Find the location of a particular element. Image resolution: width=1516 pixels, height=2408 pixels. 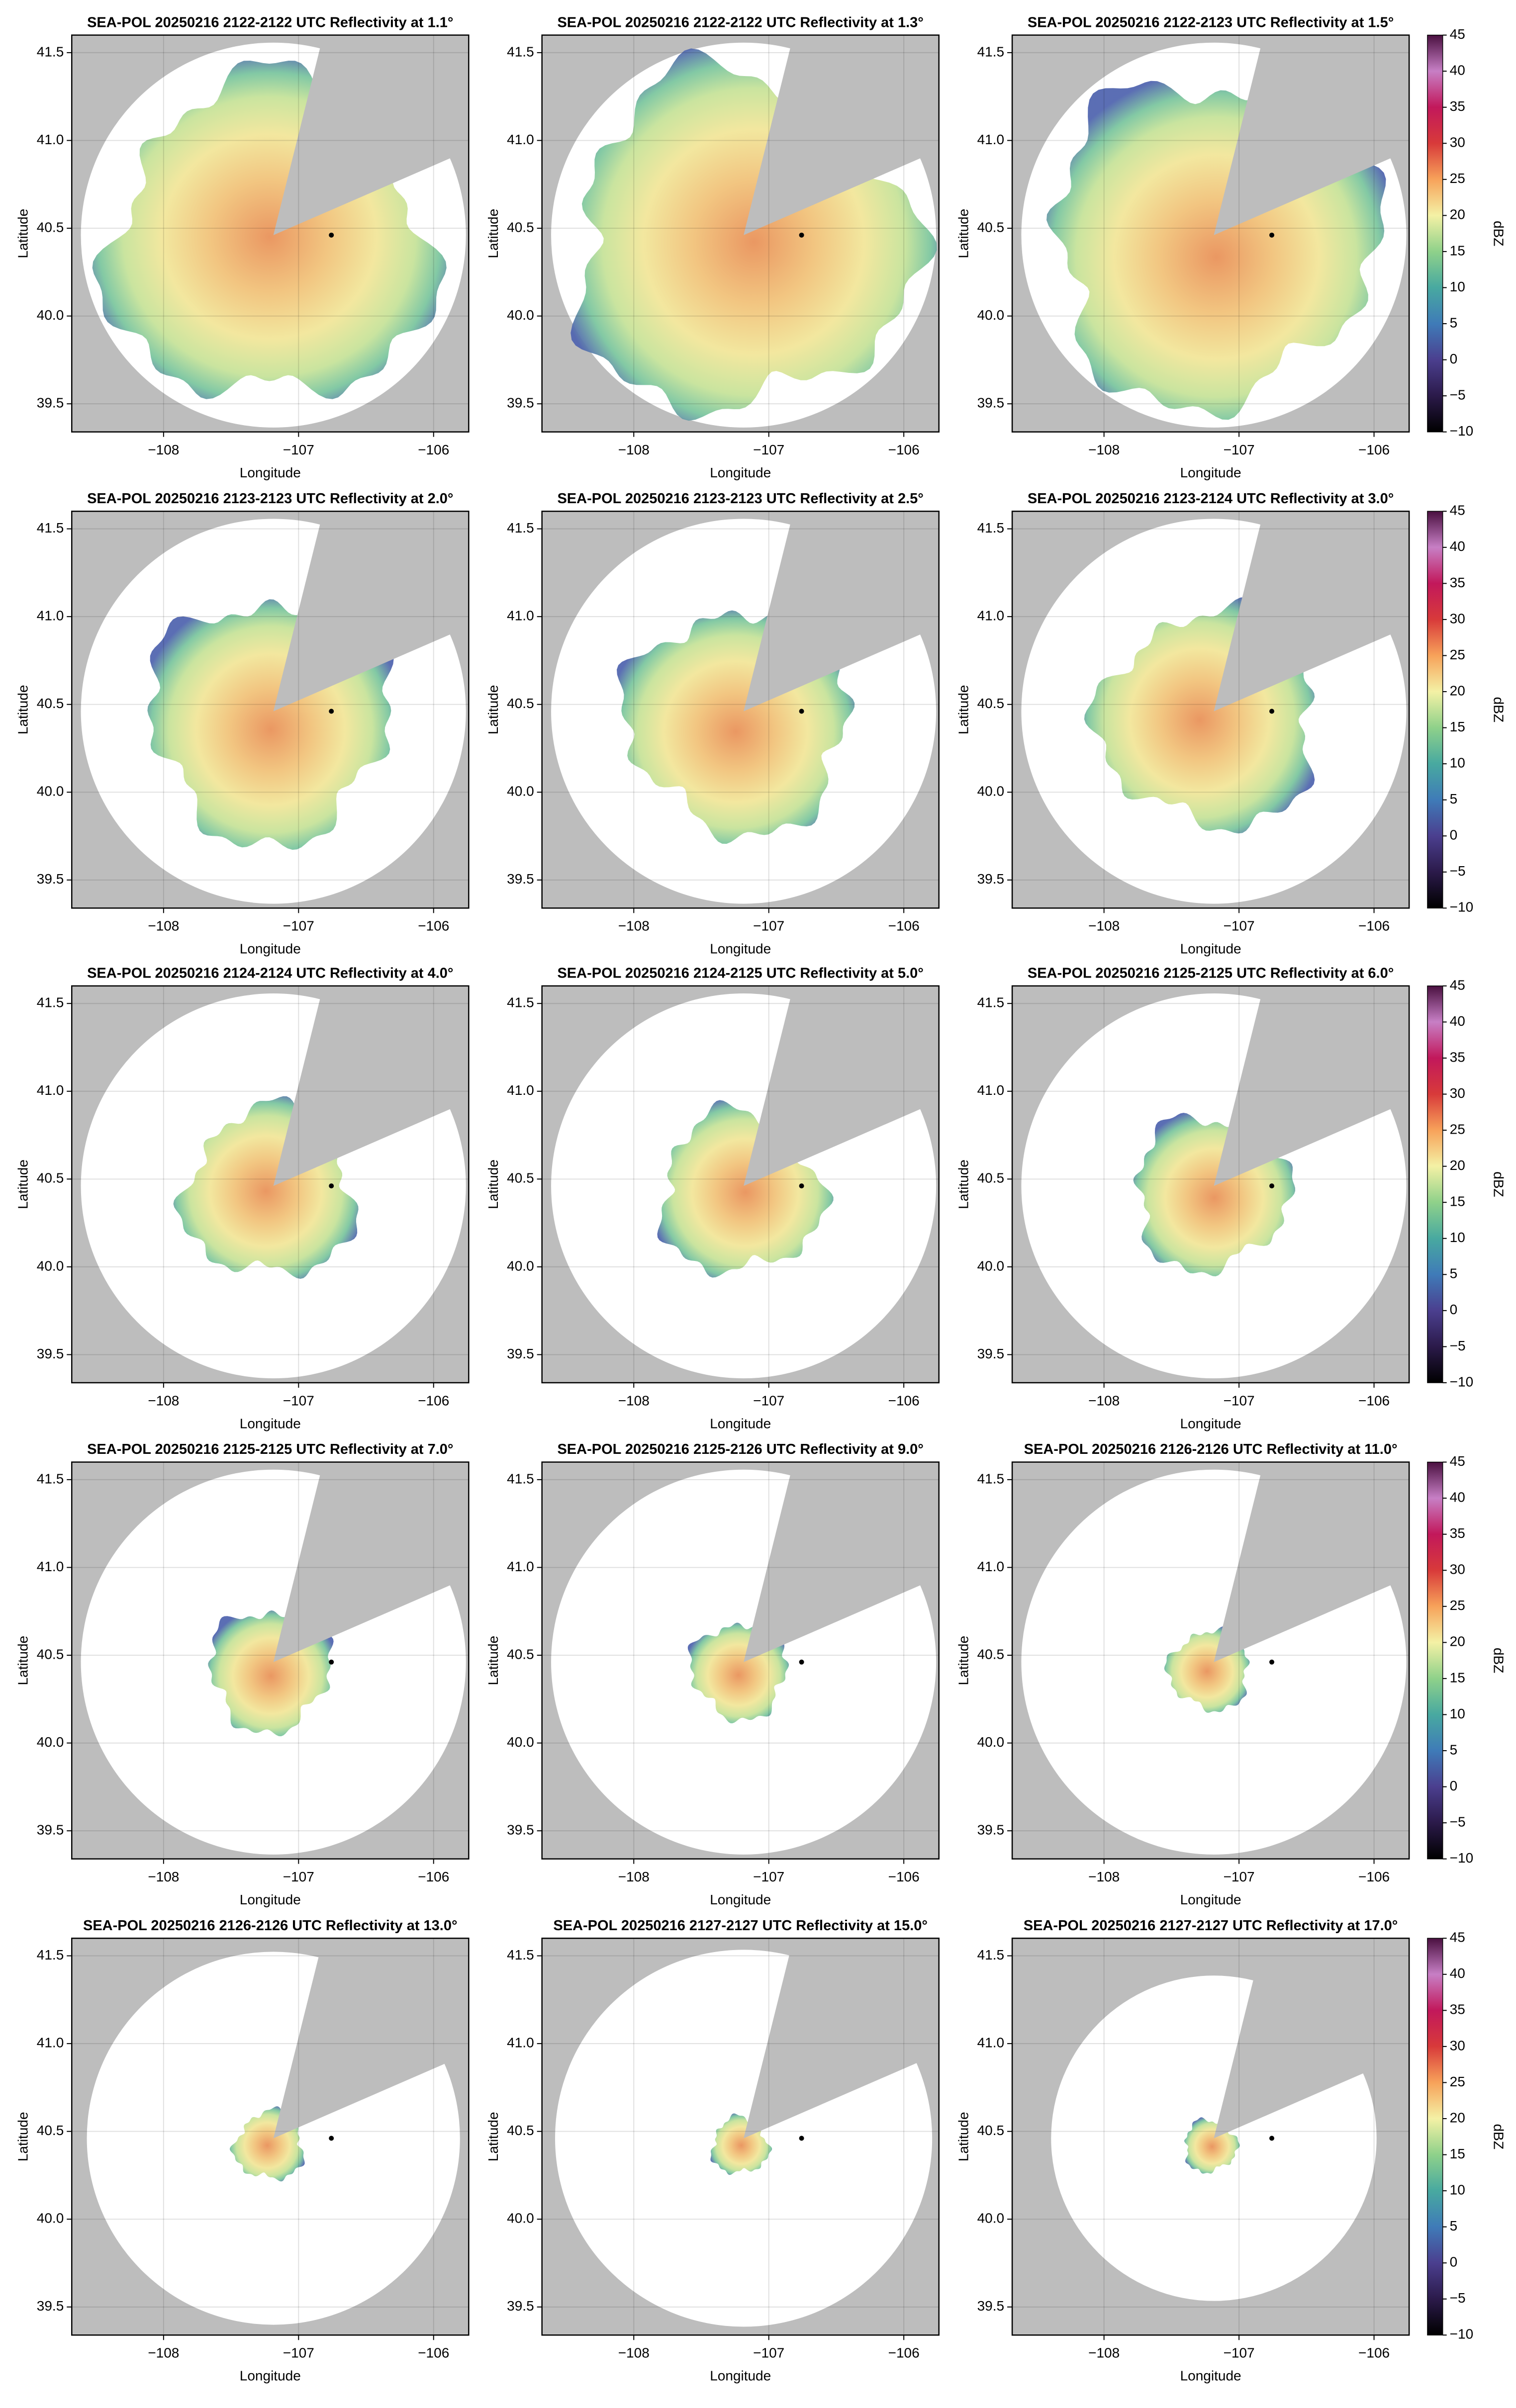

colorbar-tick-label: 40 is located at coordinates (1457, 1021).